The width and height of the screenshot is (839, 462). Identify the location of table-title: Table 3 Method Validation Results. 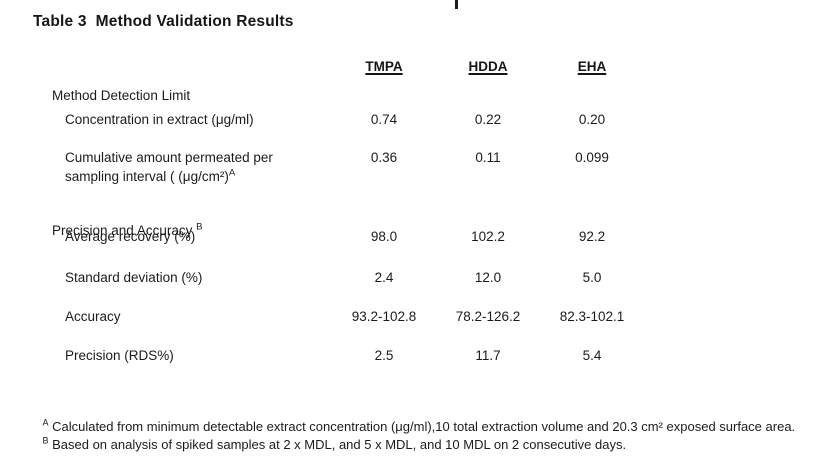
(163, 21).